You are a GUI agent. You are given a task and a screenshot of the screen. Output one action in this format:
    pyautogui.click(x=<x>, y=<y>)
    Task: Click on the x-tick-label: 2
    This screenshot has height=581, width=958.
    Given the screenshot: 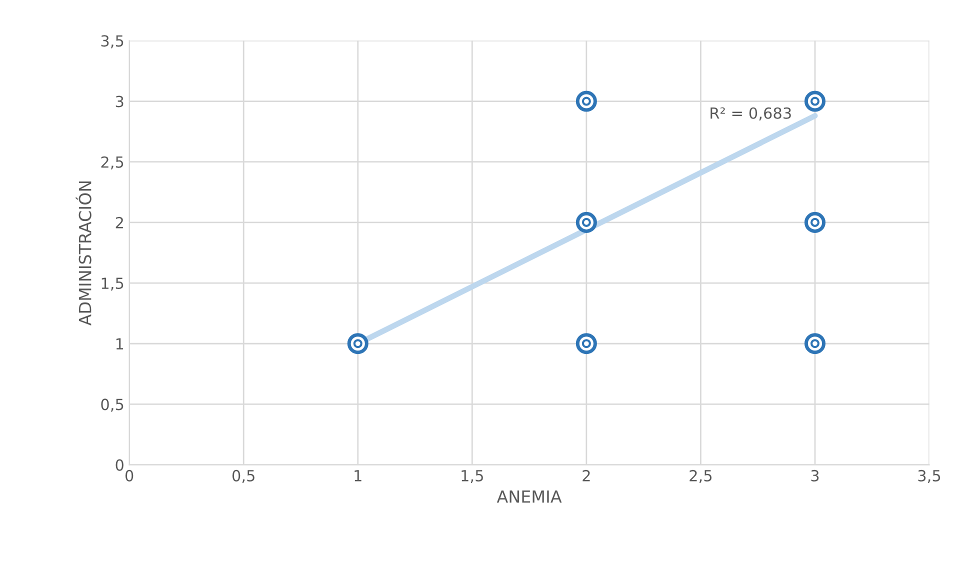 What is the action you would take?
    pyautogui.click(x=586, y=476)
    